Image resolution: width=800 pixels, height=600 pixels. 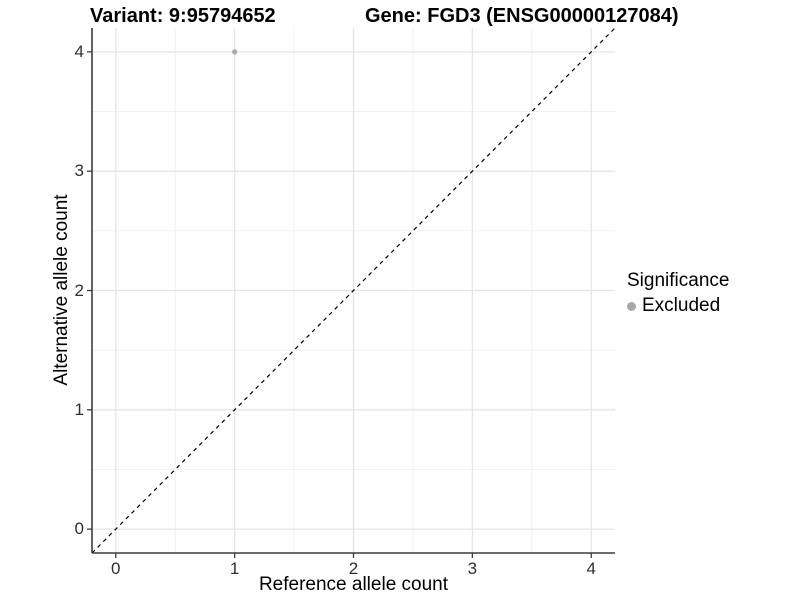 What do you see at coordinates (116, 568) in the screenshot?
I see `x-tick-label: 0` at bounding box center [116, 568].